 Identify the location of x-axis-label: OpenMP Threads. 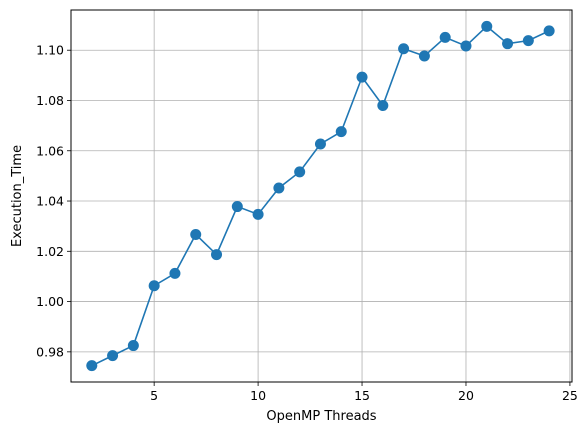
(321, 416).